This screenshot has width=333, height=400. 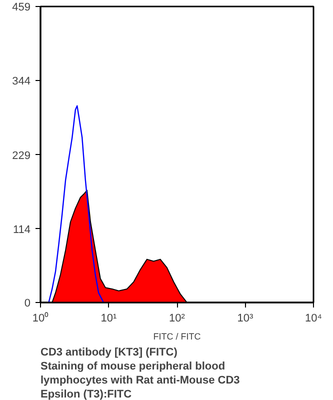 I want to click on x-tick-label: 10¹, so click(x=109, y=318).